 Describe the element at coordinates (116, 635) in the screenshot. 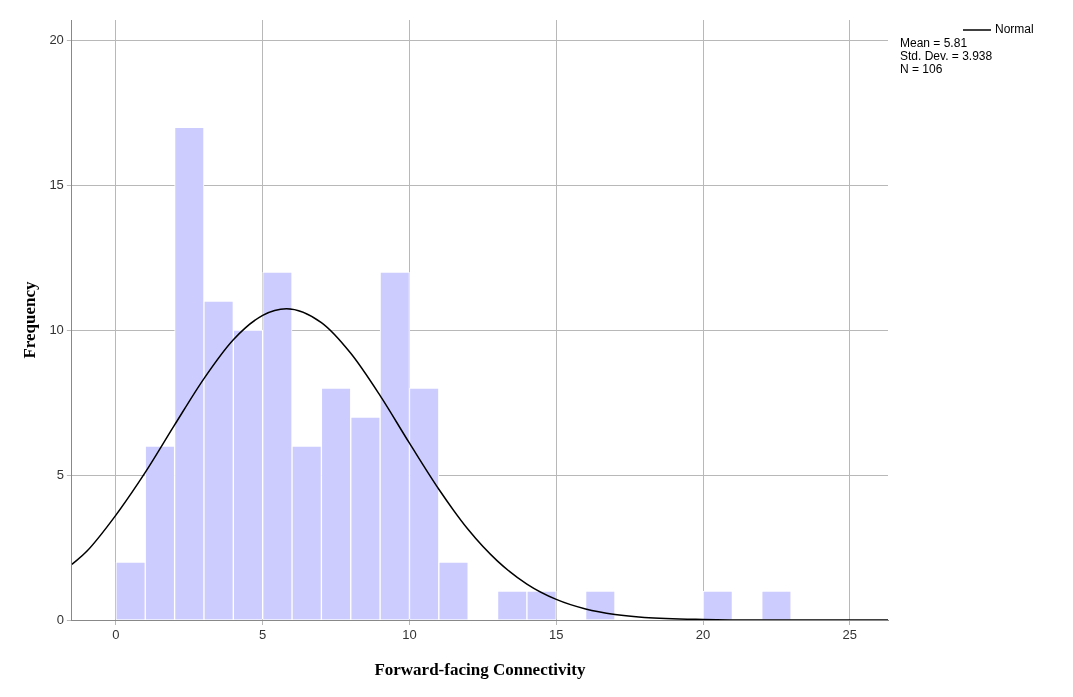

I see `x-tick-label: 0` at that location.